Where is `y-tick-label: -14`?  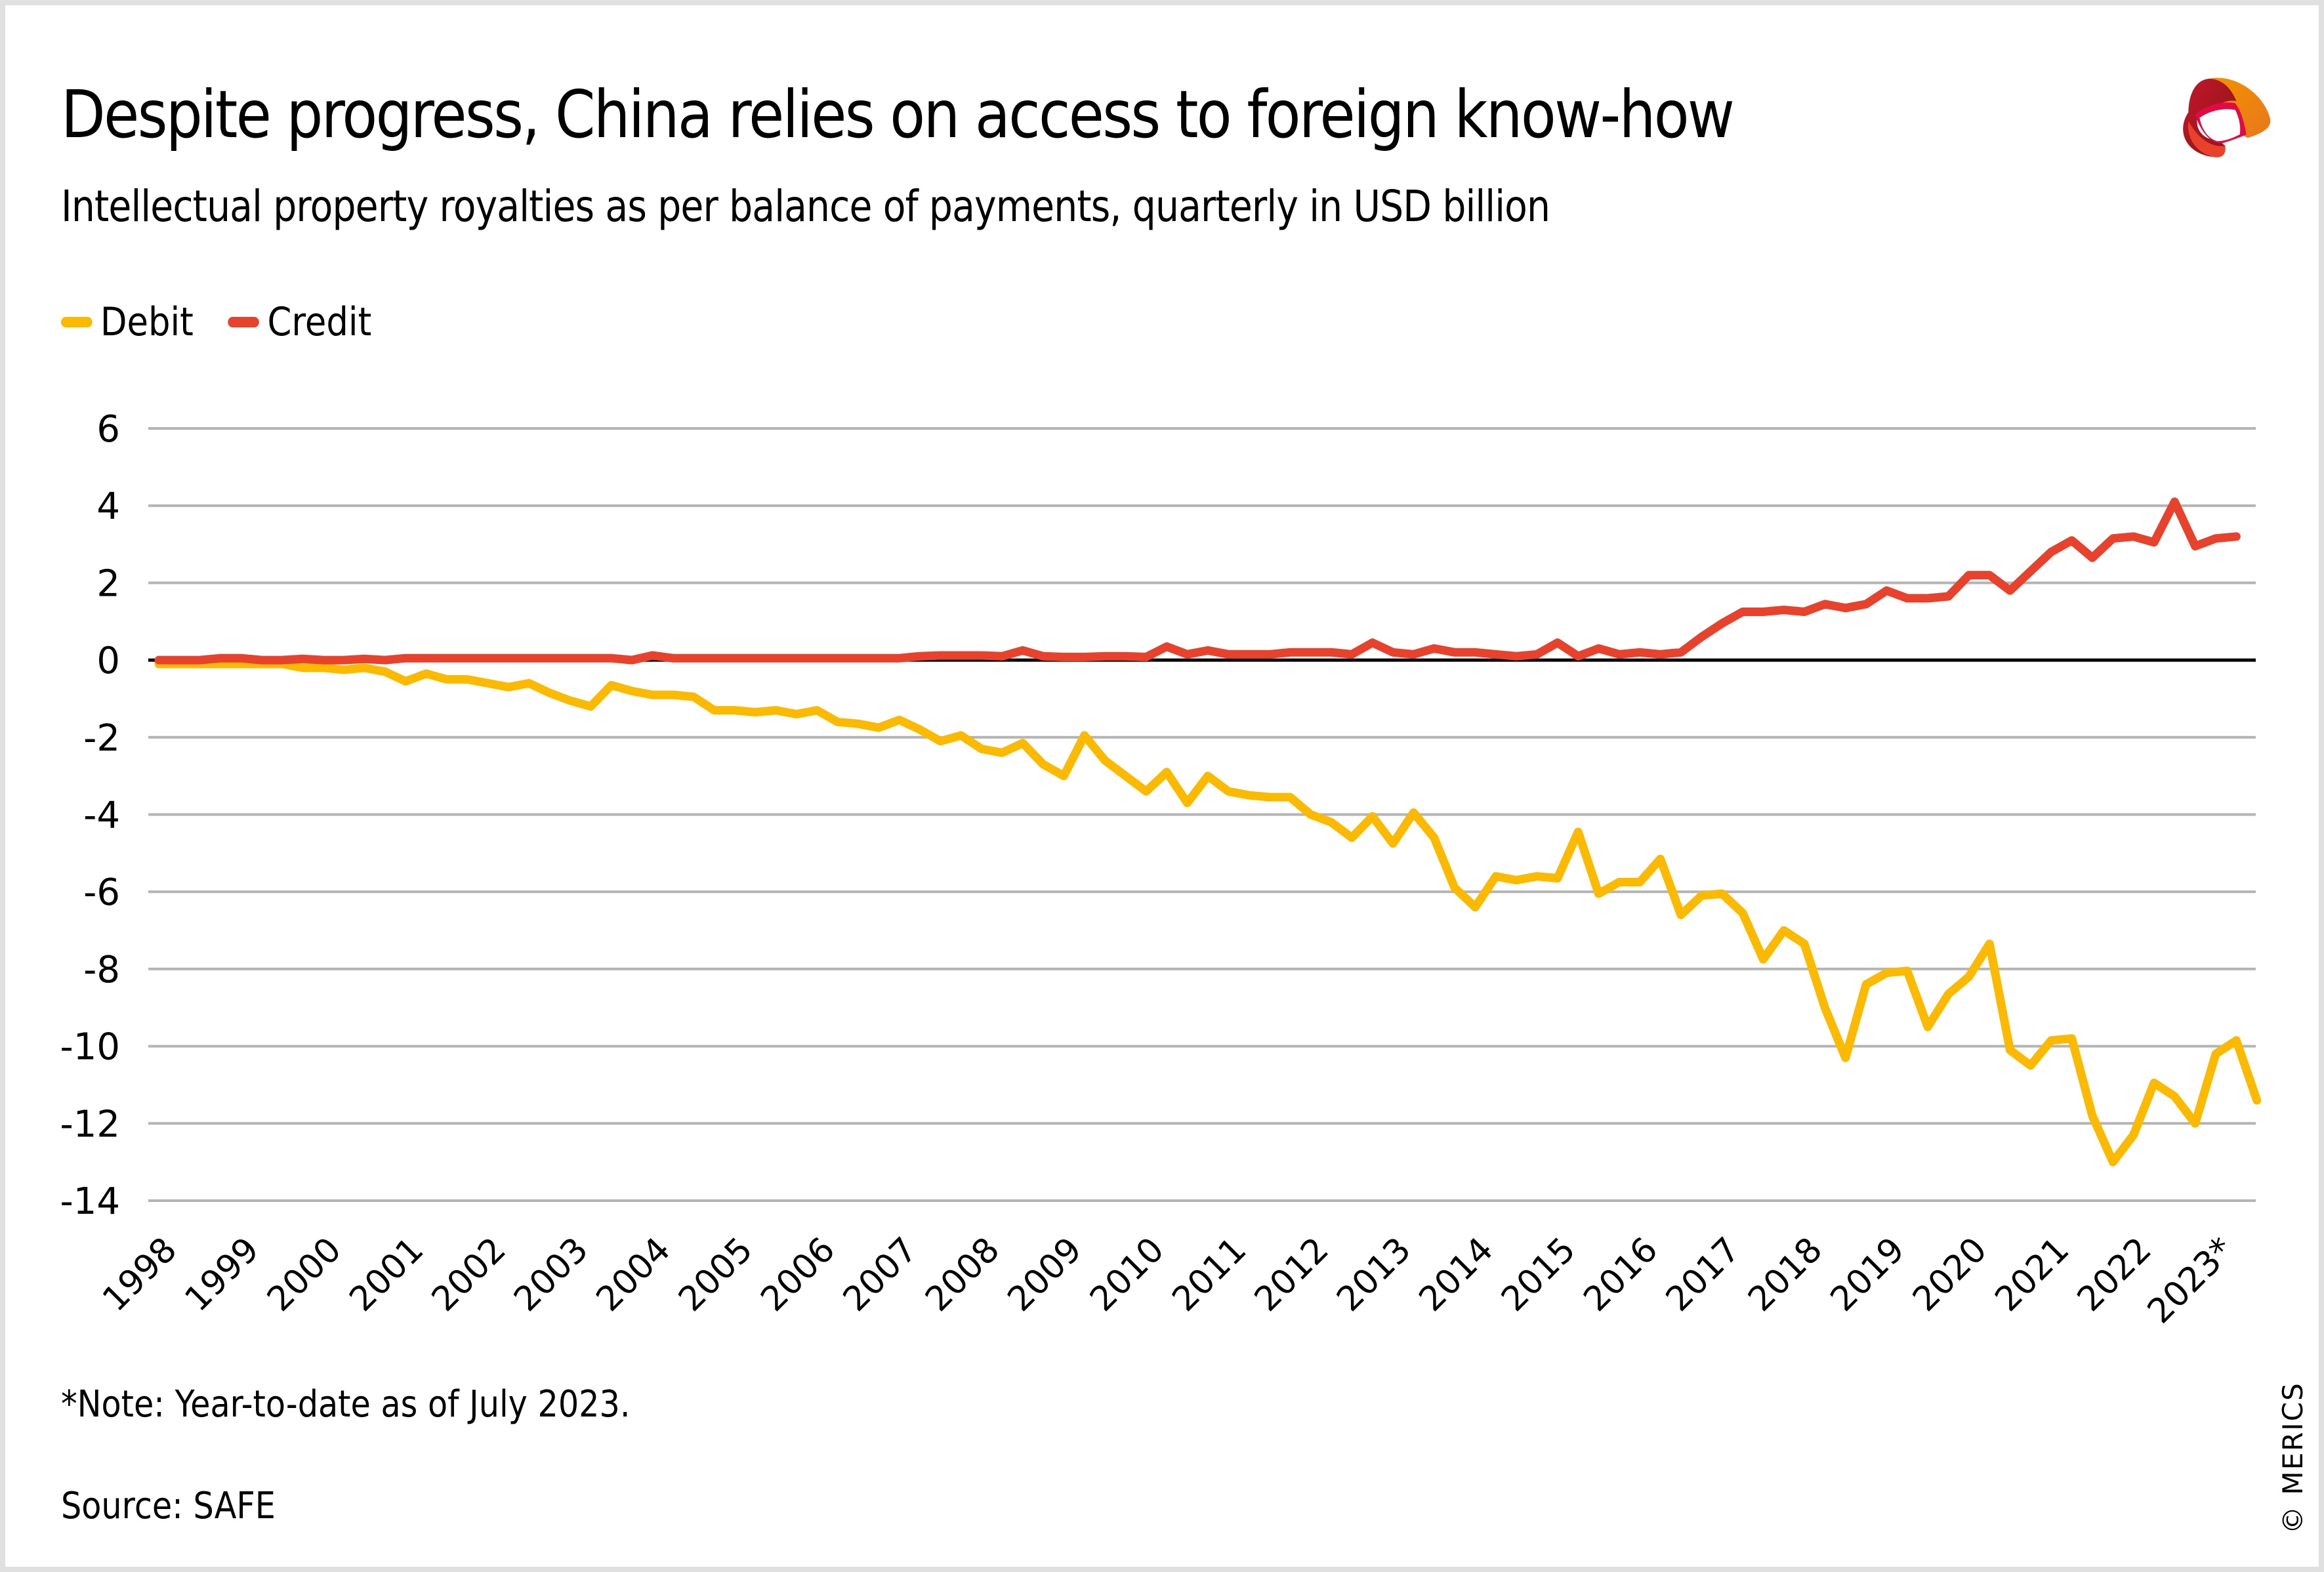
y-tick-label: -14 is located at coordinates (90, 1201).